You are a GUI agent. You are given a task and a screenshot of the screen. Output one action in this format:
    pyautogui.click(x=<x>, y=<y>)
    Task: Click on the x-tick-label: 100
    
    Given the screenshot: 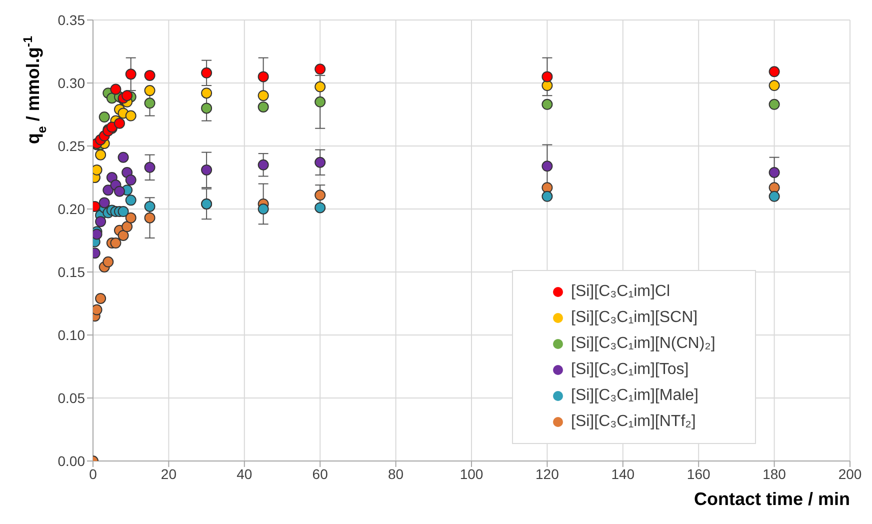 What is the action you would take?
    pyautogui.click(x=472, y=474)
    